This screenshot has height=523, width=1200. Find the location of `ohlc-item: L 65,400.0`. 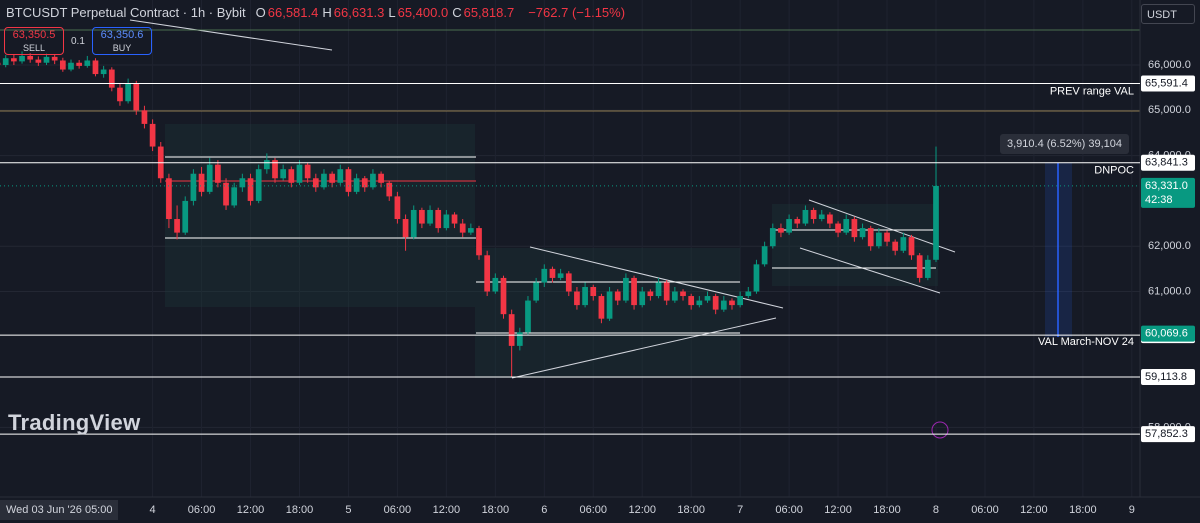

ohlc-item: L 65,400.0 is located at coordinates (419, 12).